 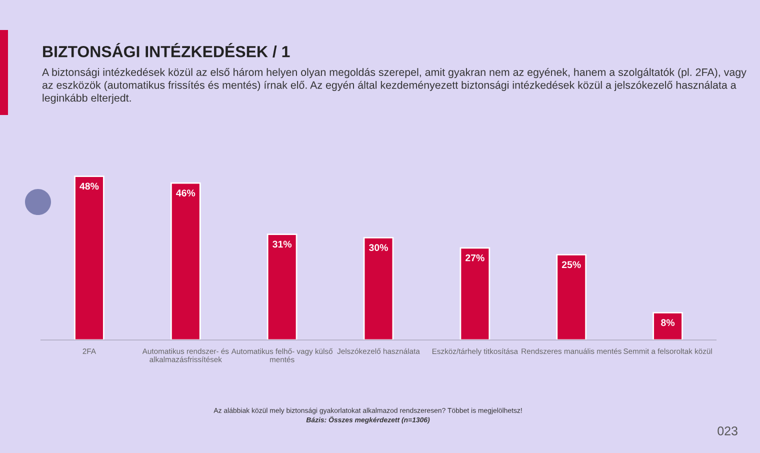 I want to click on data-label: 48%, so click(x=89, y=186).